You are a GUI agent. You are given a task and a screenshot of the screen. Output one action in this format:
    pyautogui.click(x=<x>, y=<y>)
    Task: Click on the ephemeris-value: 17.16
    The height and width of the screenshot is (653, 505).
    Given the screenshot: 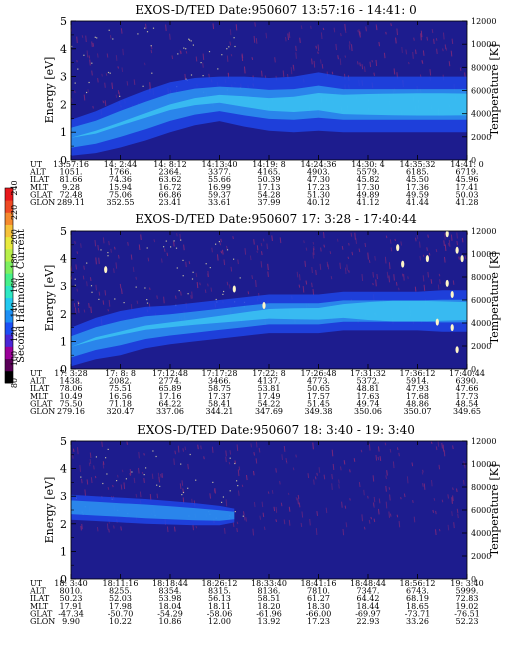 What is the action you would take?
    pyautogui.click(x=170, y=396)
    